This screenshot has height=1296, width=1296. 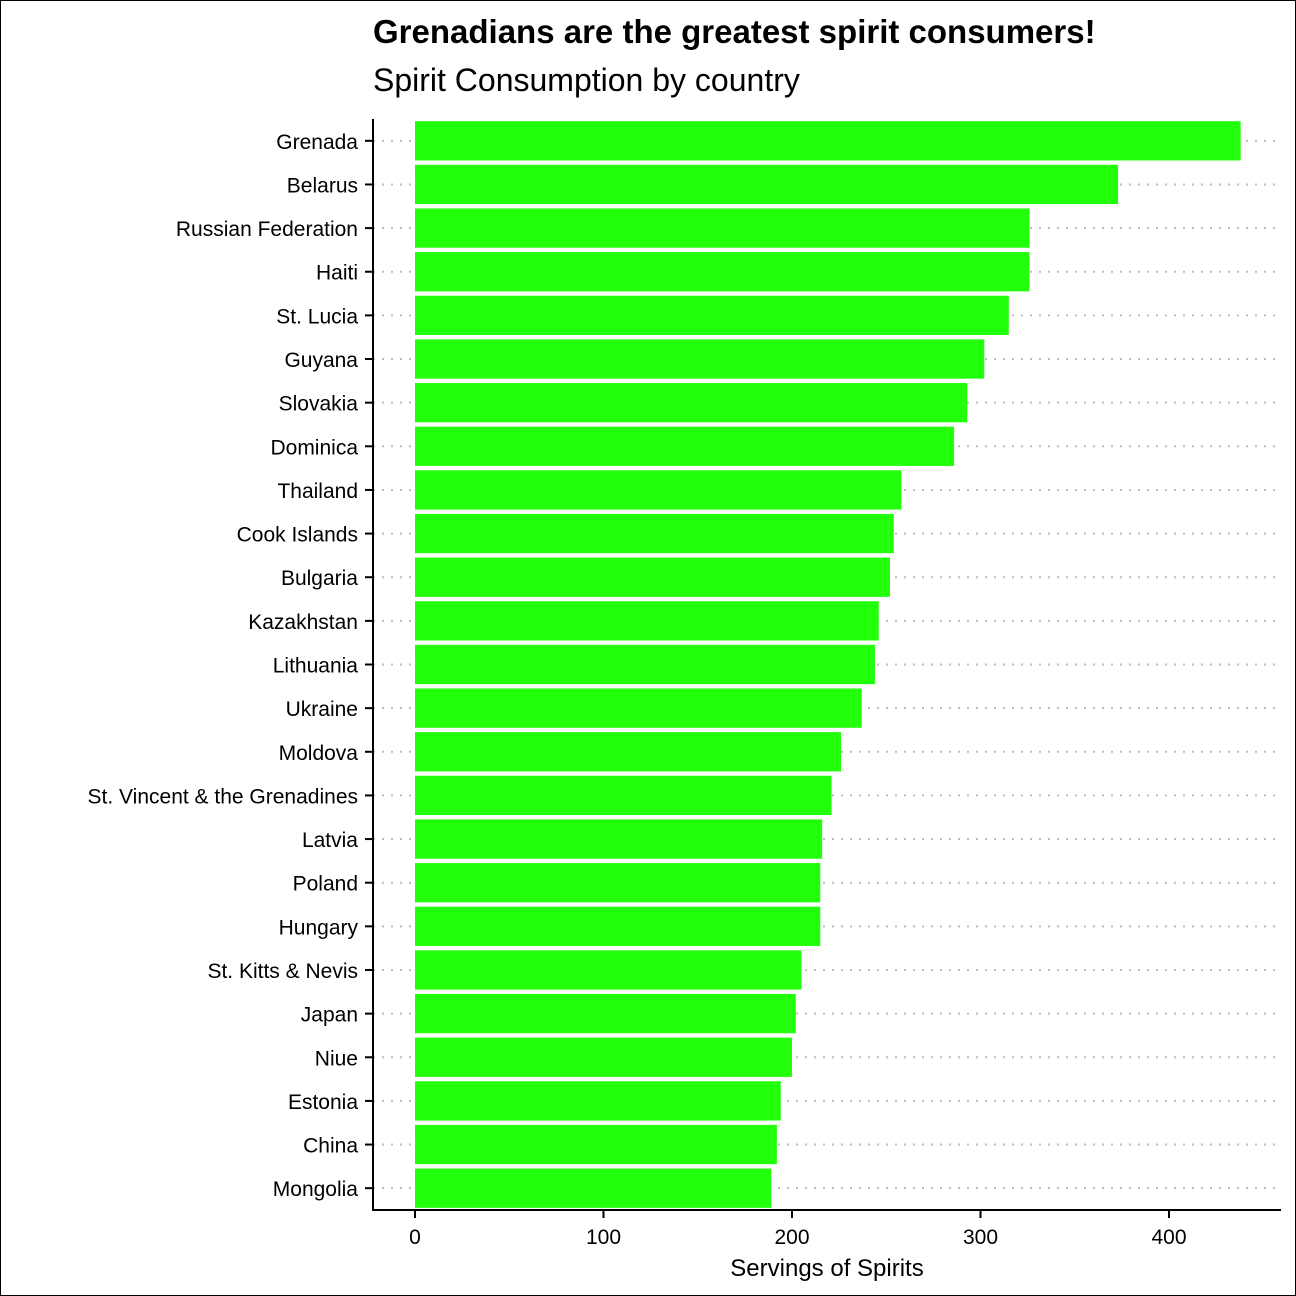 I want to click on bar-dominica, so click(x=685, y=446).